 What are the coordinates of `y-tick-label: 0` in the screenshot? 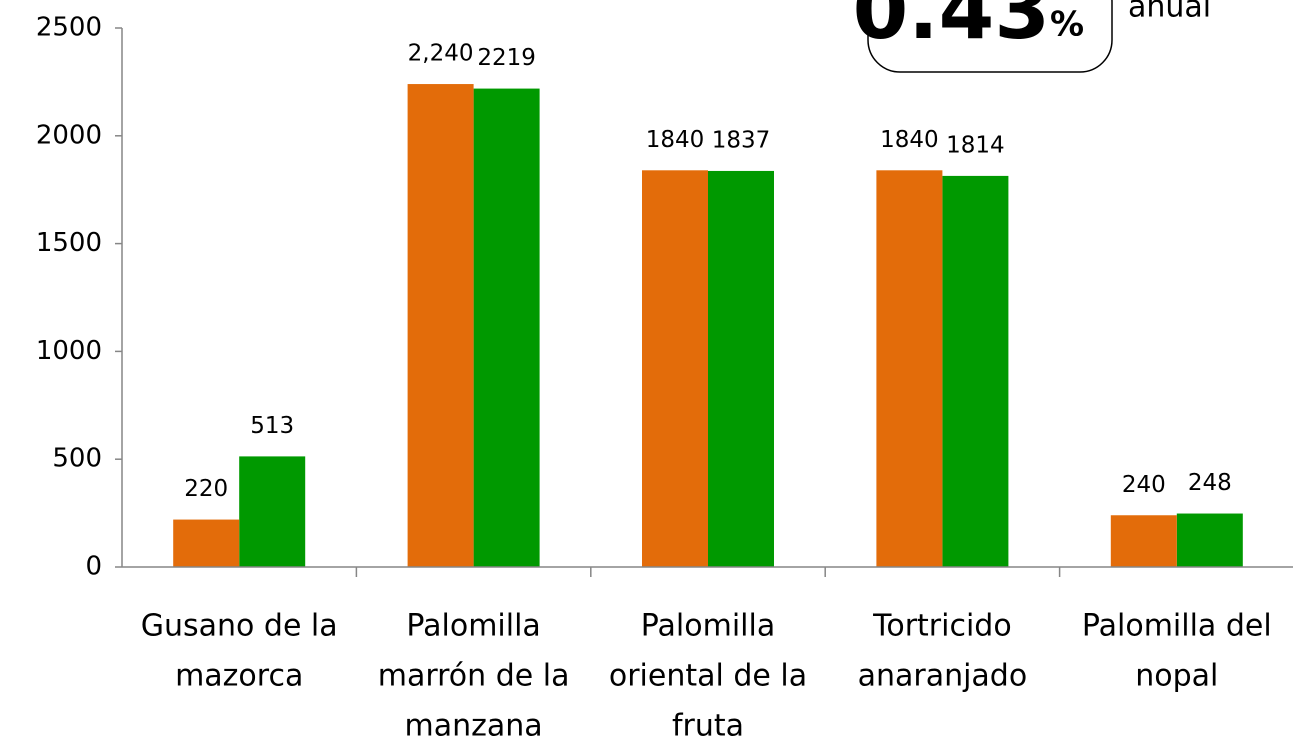 It's located at (93, 567).